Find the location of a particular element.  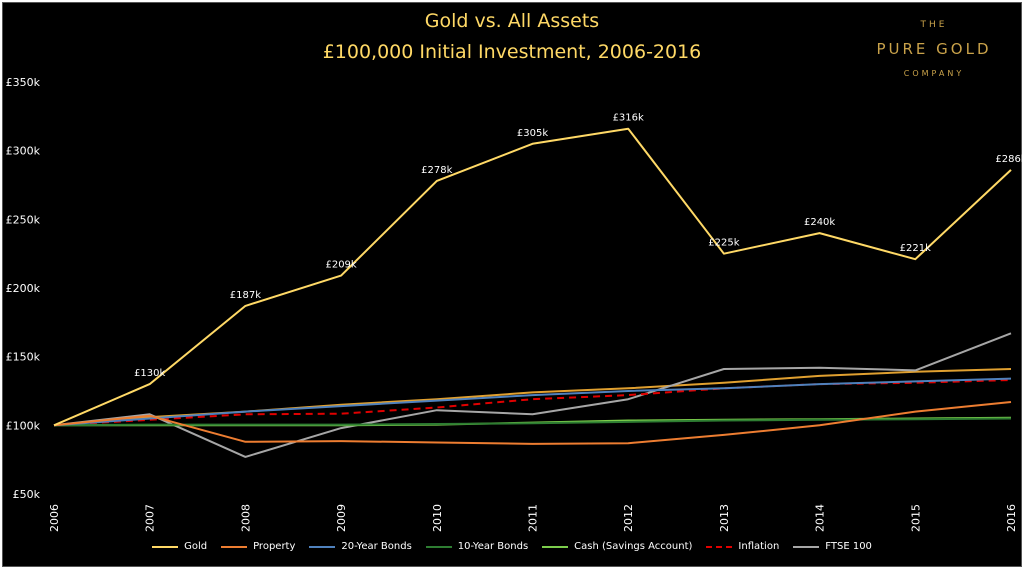

legend-item-gold: Gold is located at coordinates (179, 546).